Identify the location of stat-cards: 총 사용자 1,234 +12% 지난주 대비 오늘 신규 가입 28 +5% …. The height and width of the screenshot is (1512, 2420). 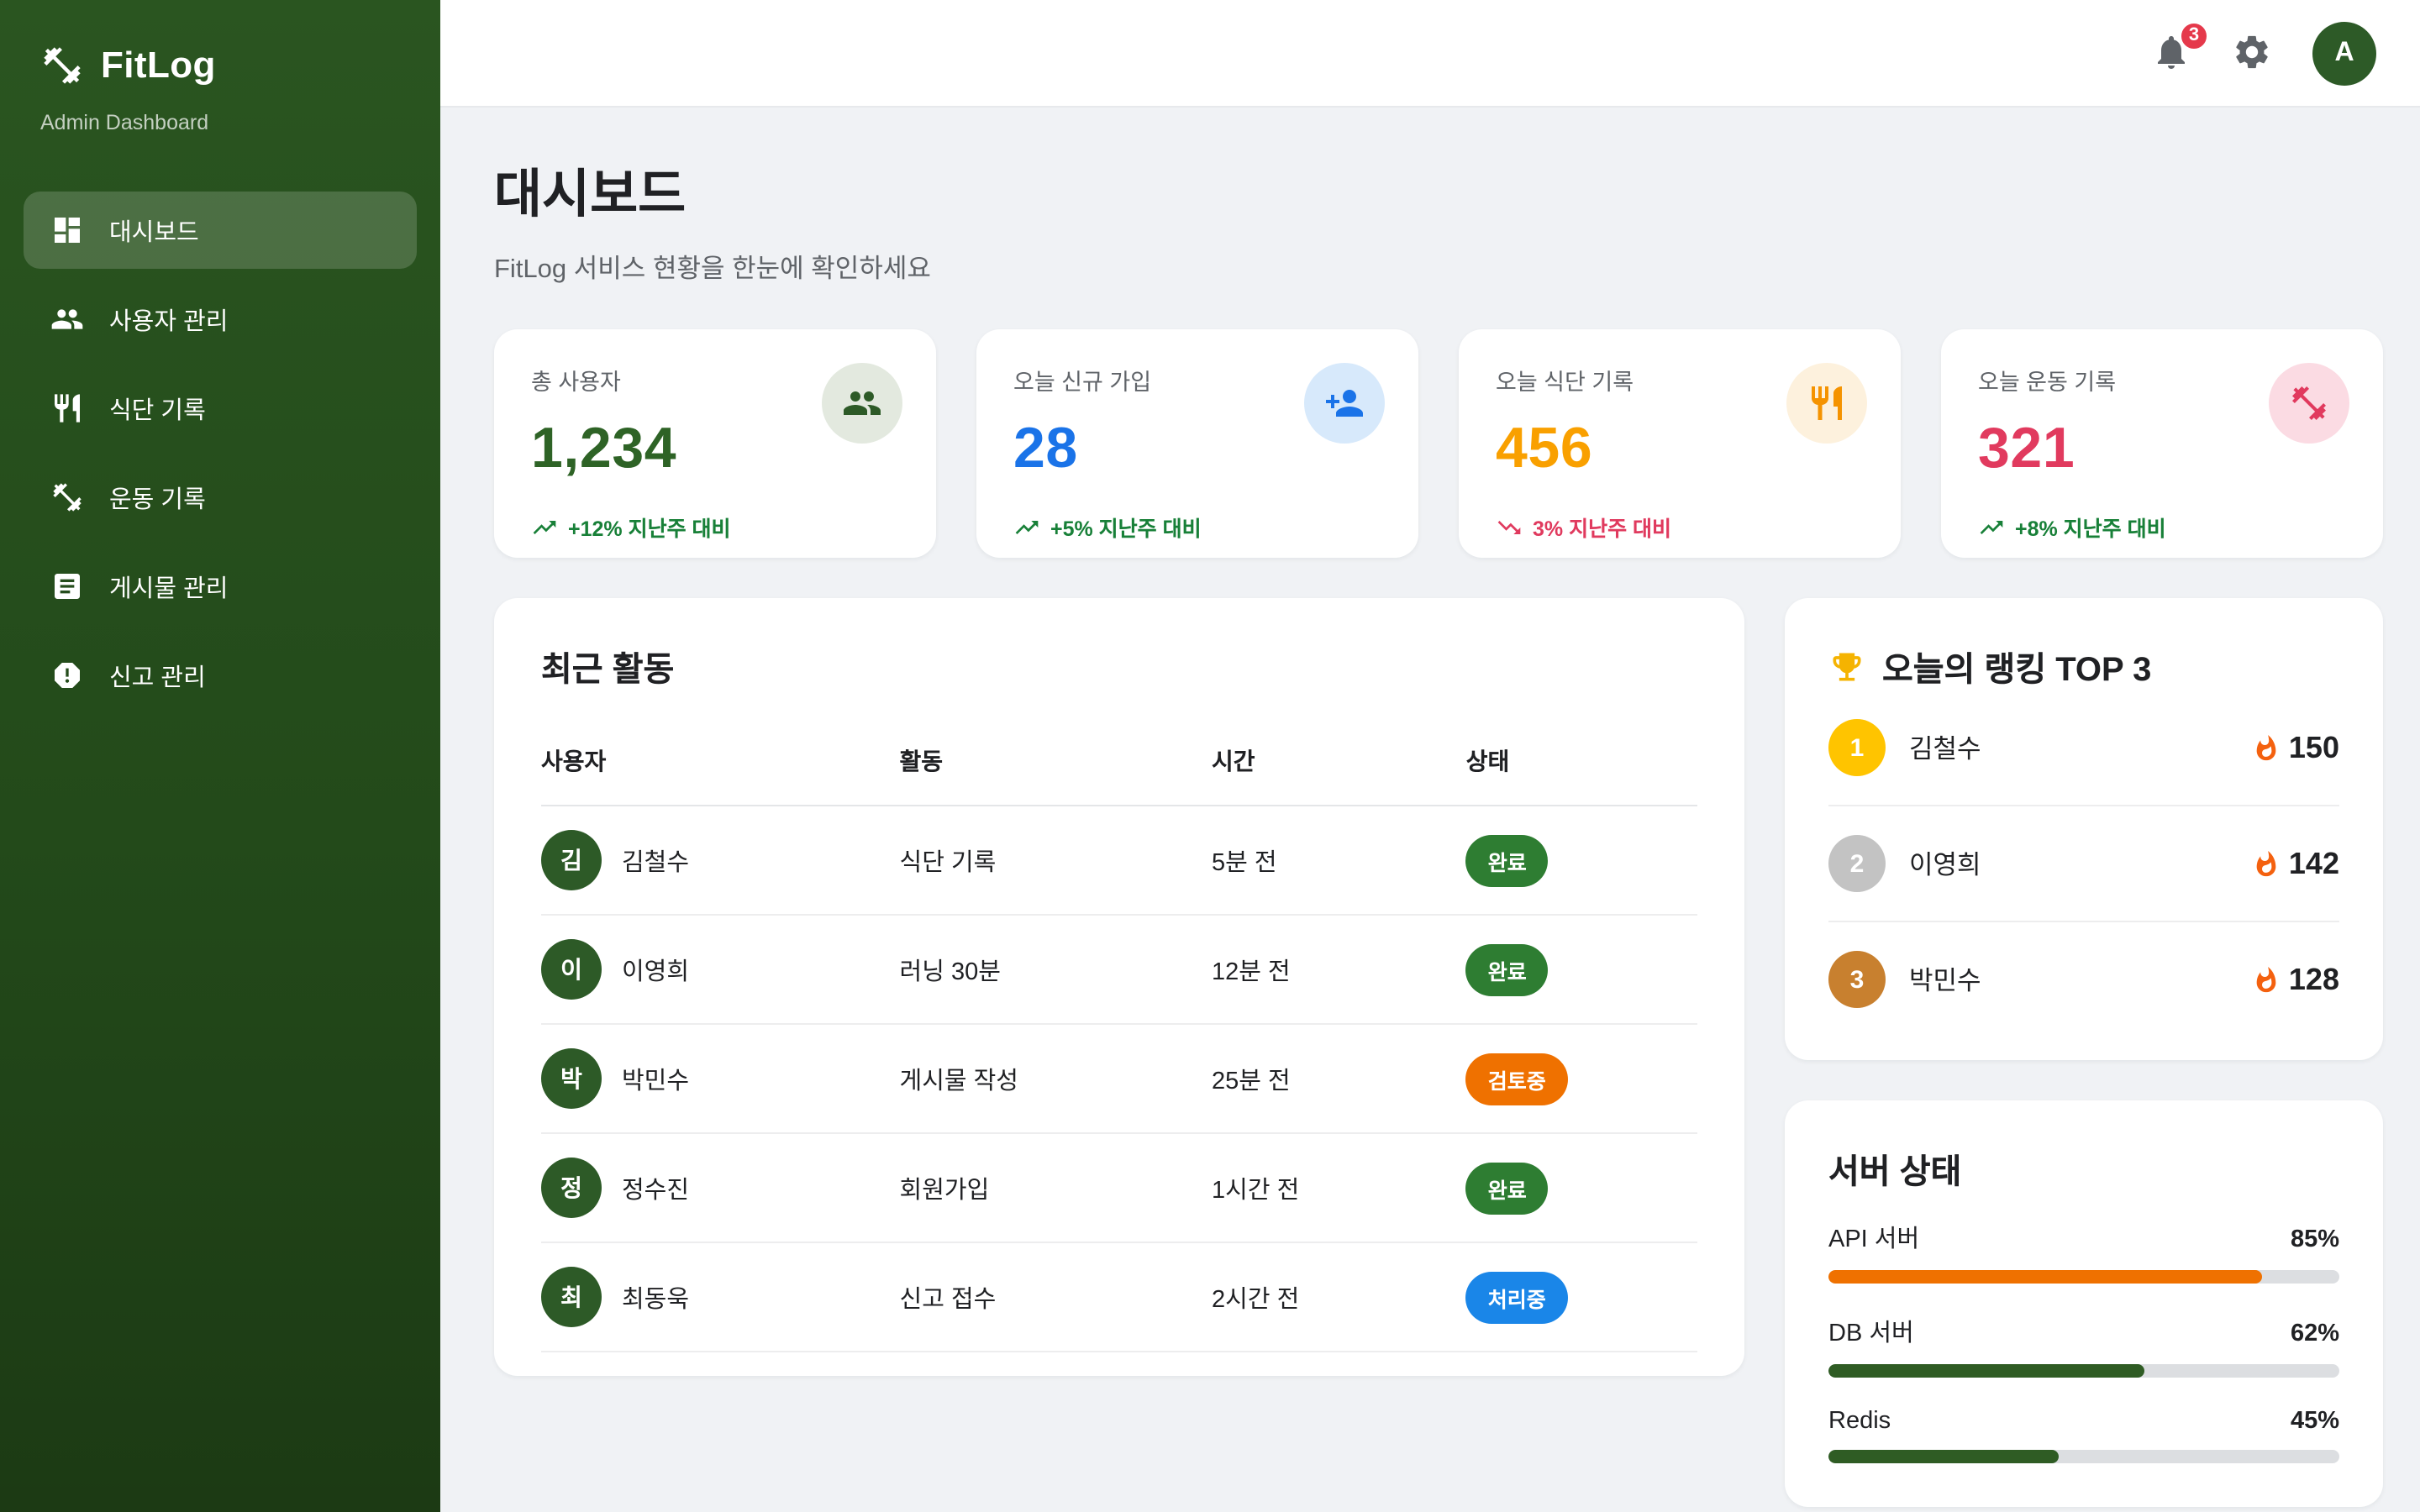
(1438, 443).